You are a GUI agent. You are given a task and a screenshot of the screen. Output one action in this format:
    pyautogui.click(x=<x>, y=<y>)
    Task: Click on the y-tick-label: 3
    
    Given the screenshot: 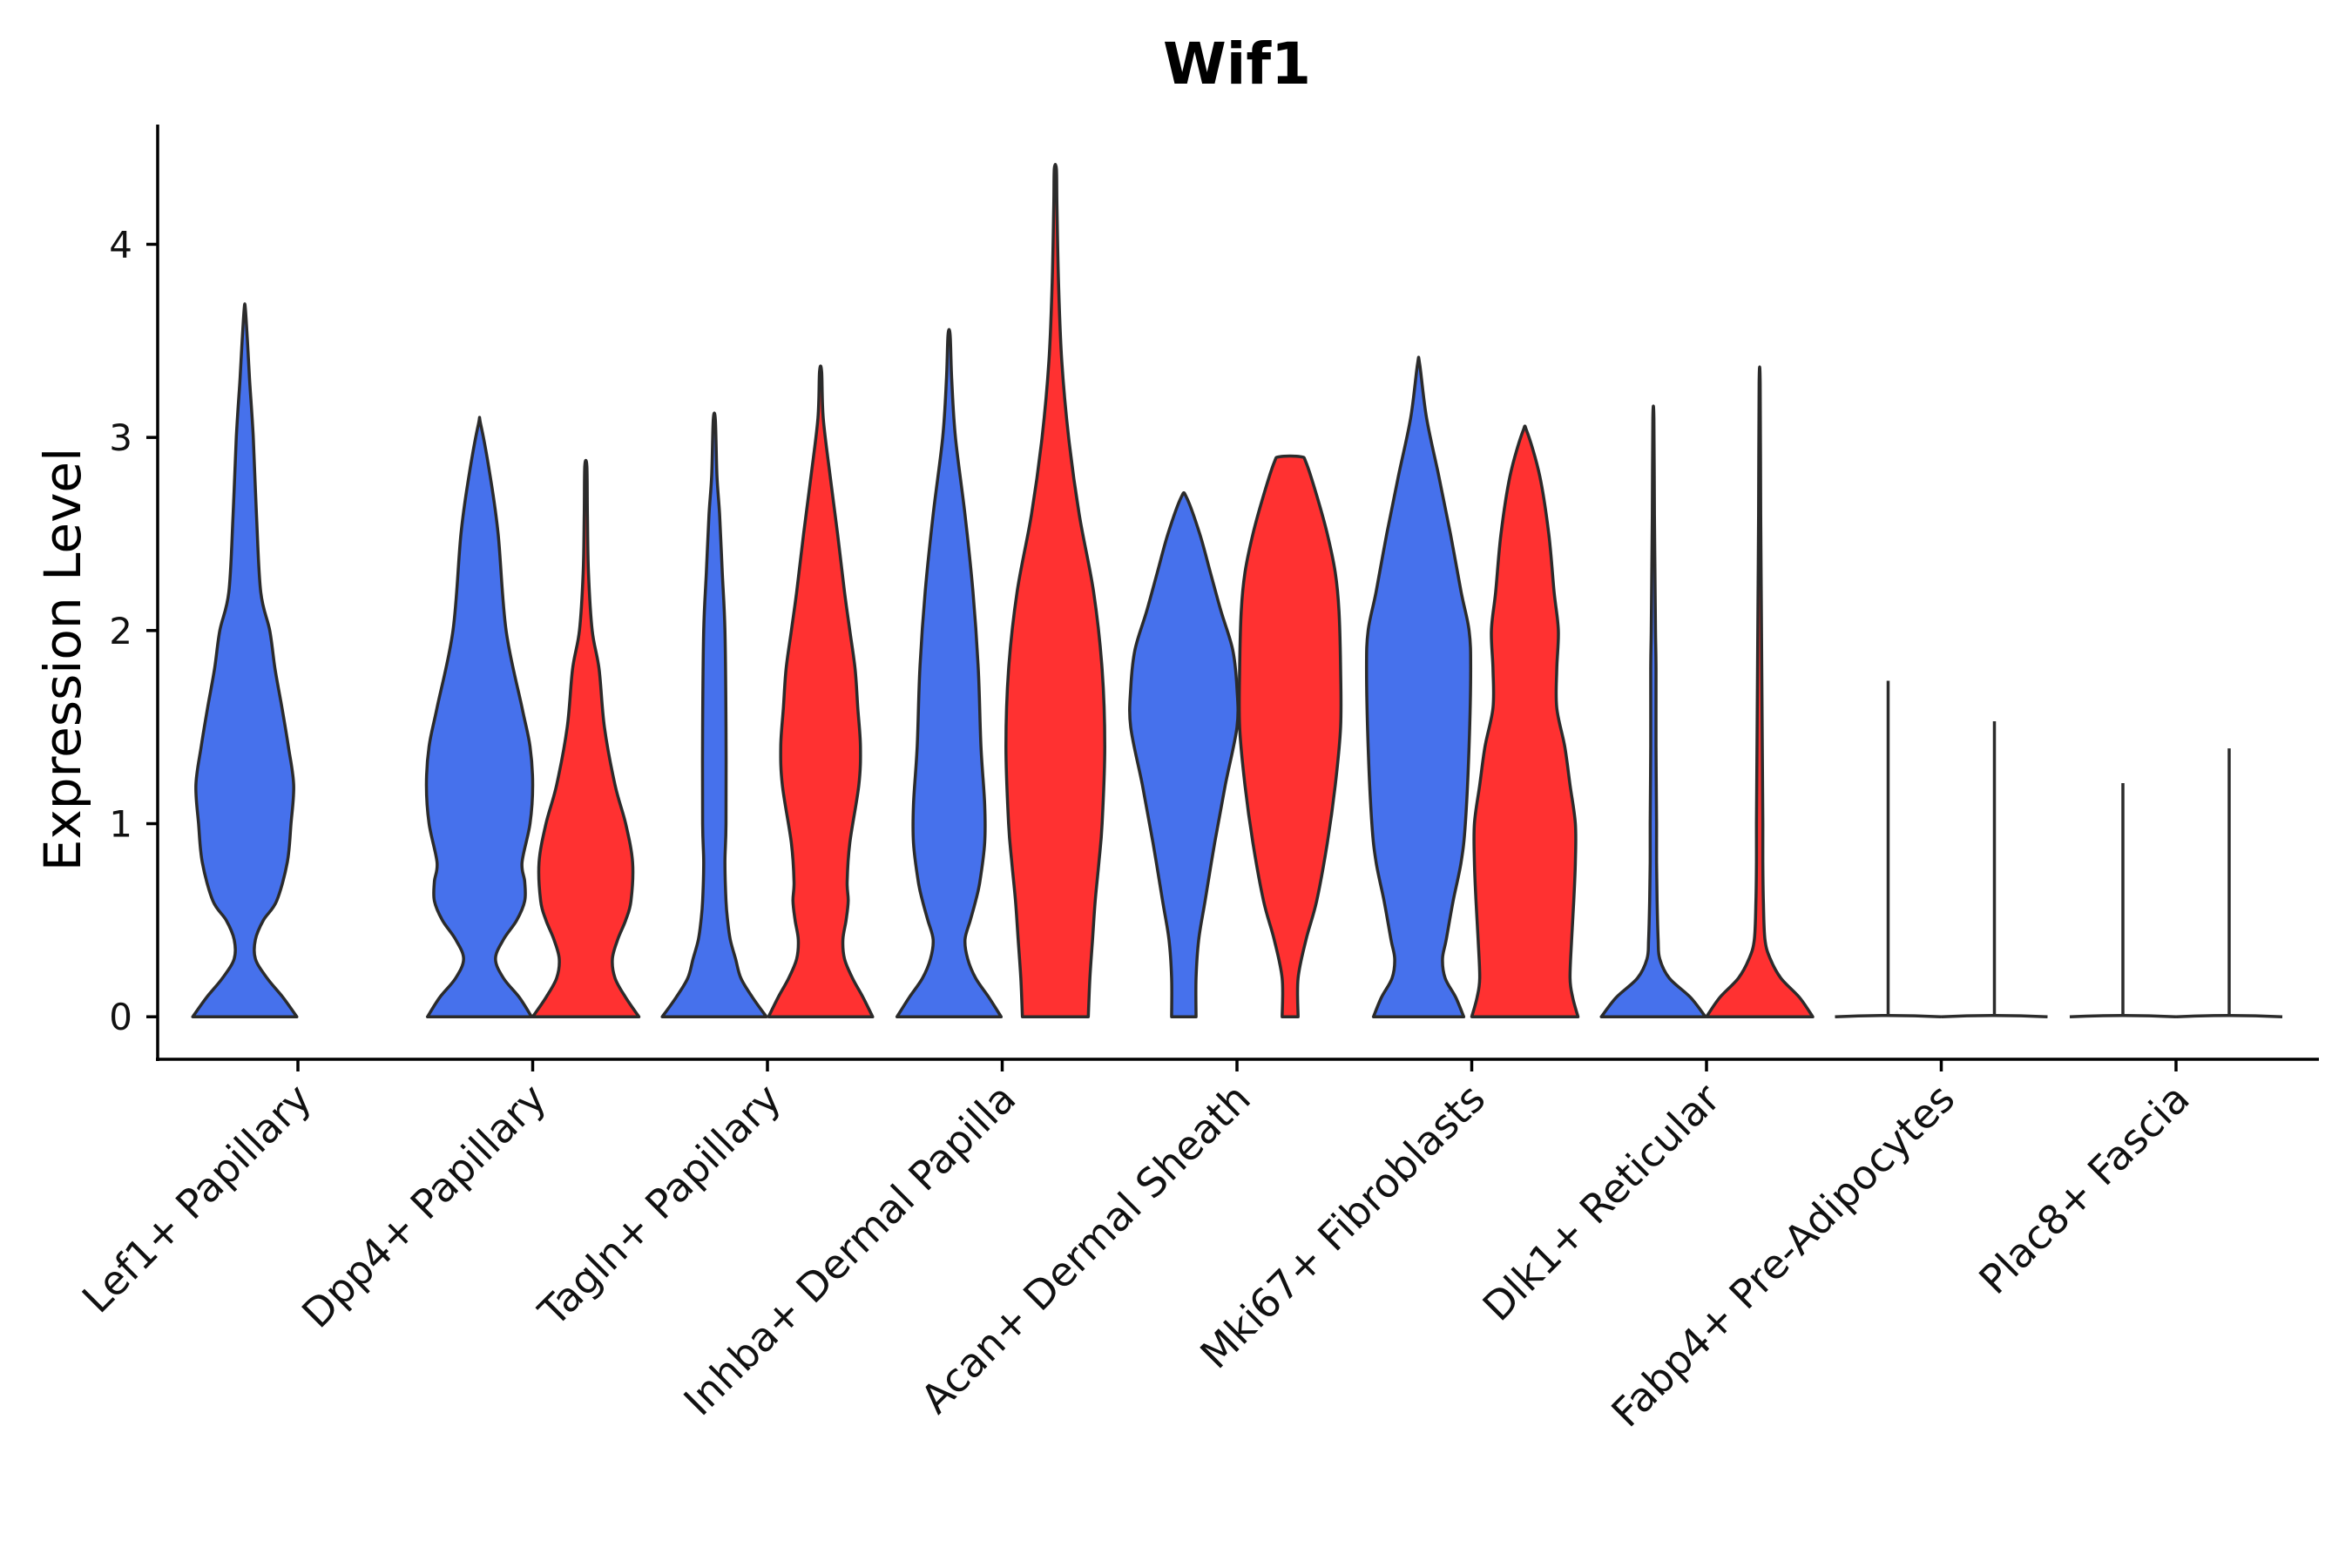 What is the action you would take?
    pyautogui.click(x=120, y=437)
    